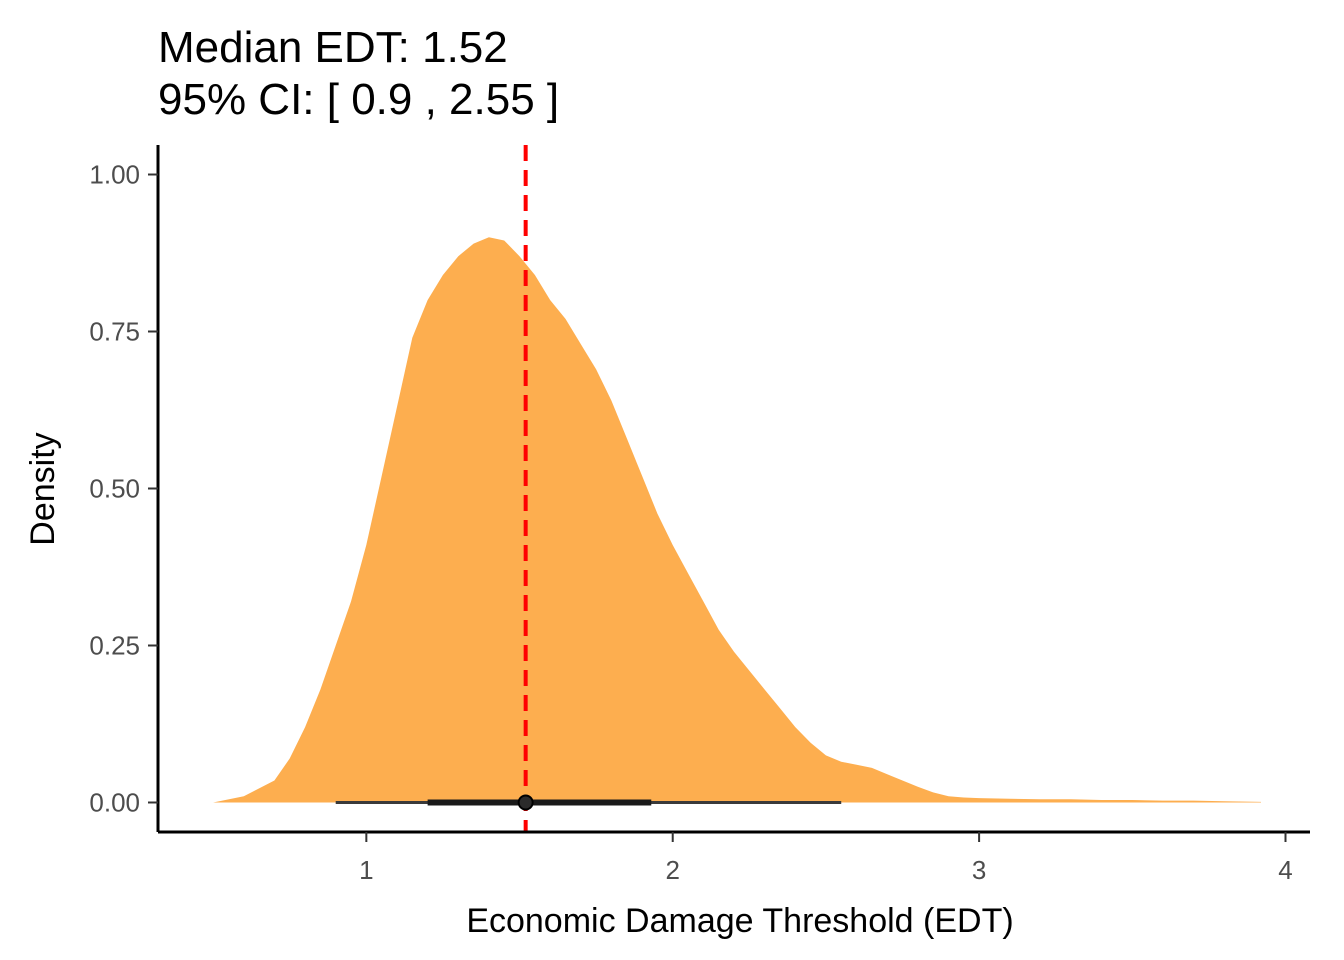  I want to click on y-tick-label-1: 0.25, so click(114, 645).